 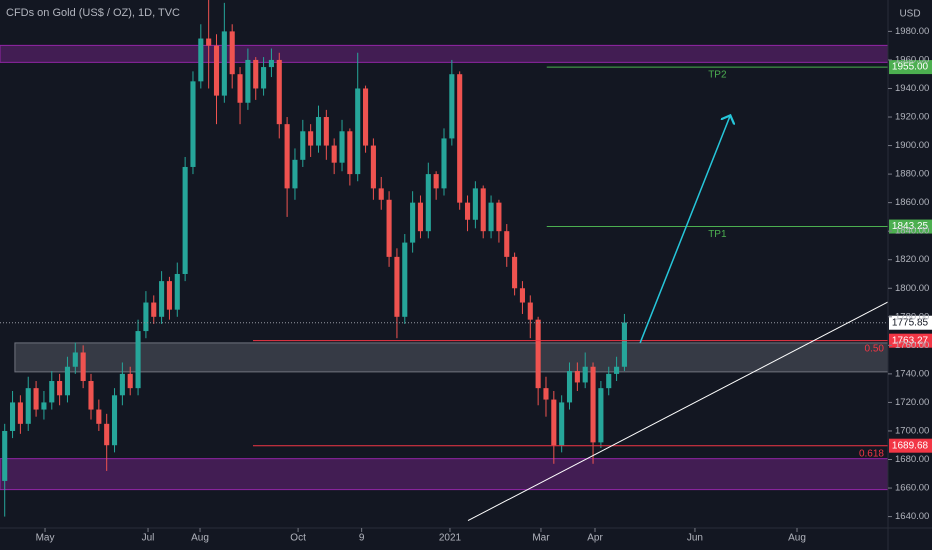 What do you see at coordinates (717, 75) in the screenshot?
I see `level-text: TP2` at bounding box center [717, 75].